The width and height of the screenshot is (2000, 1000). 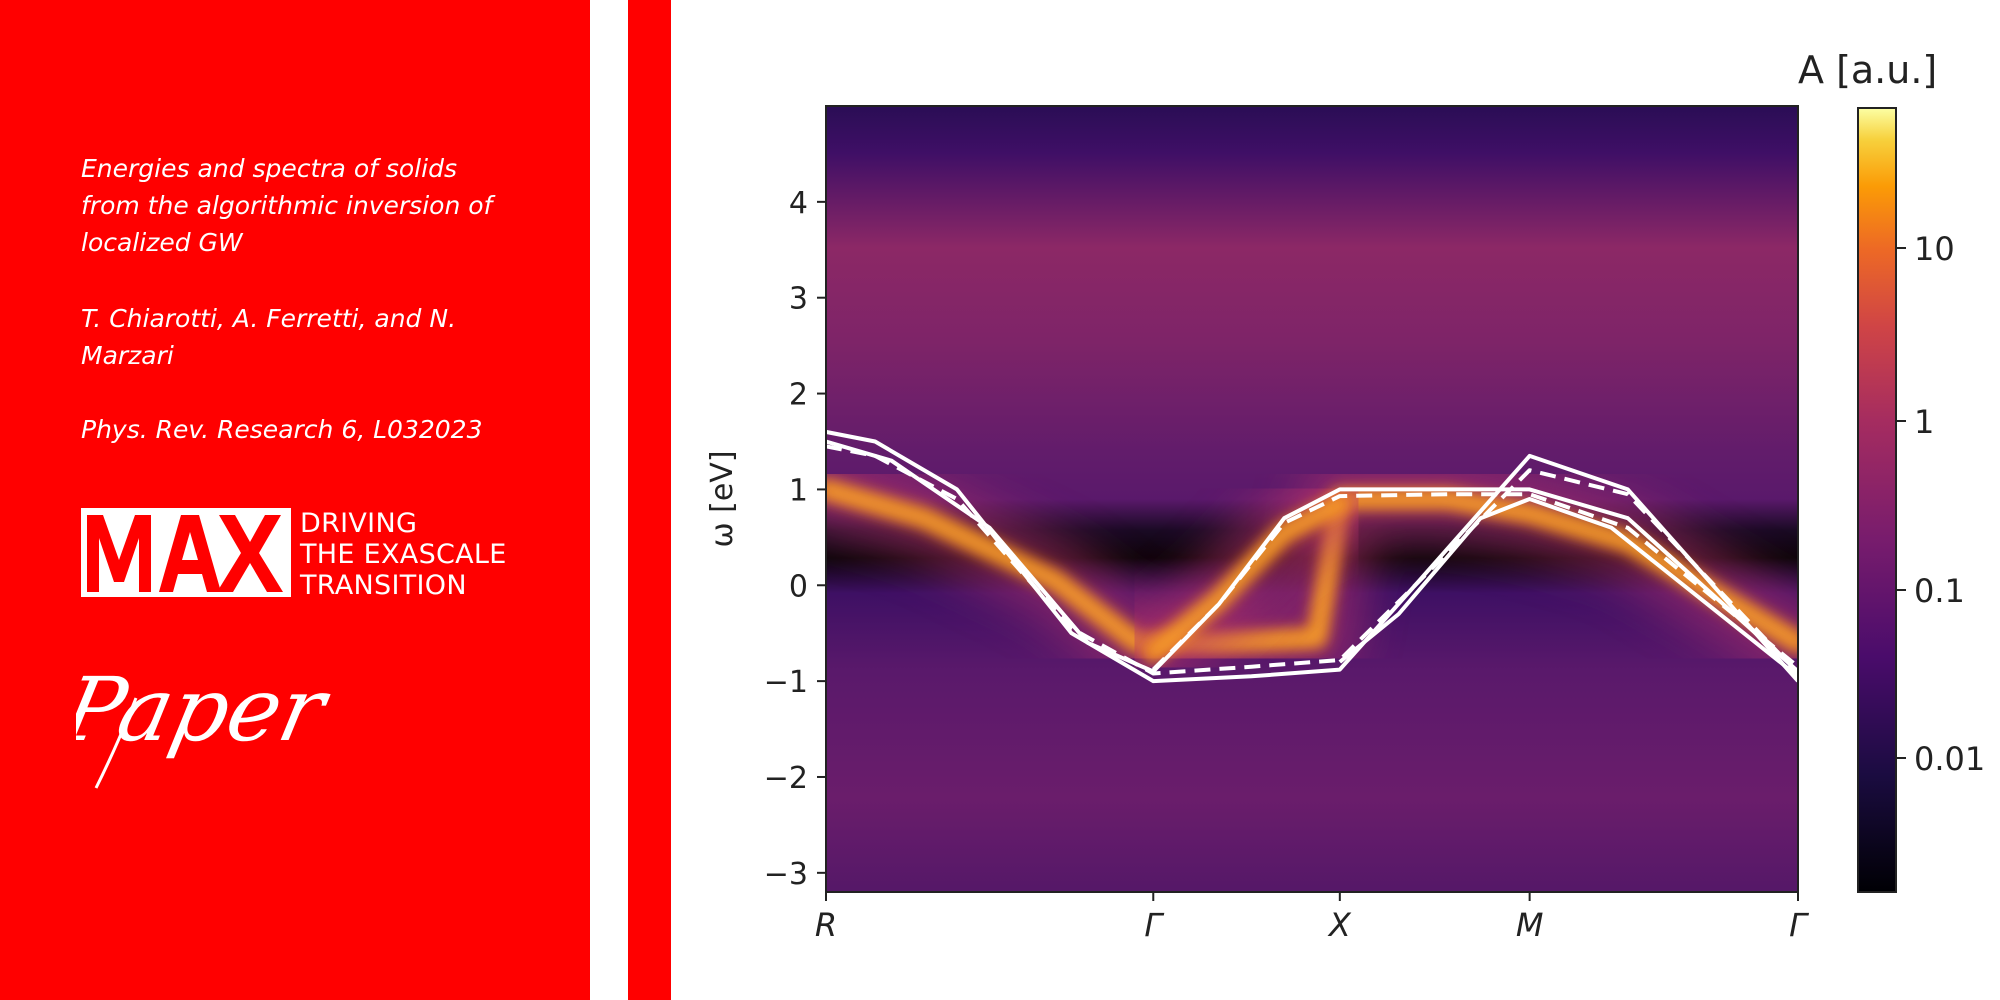 I want to click on colorbar, so click(x=1877, y=500).